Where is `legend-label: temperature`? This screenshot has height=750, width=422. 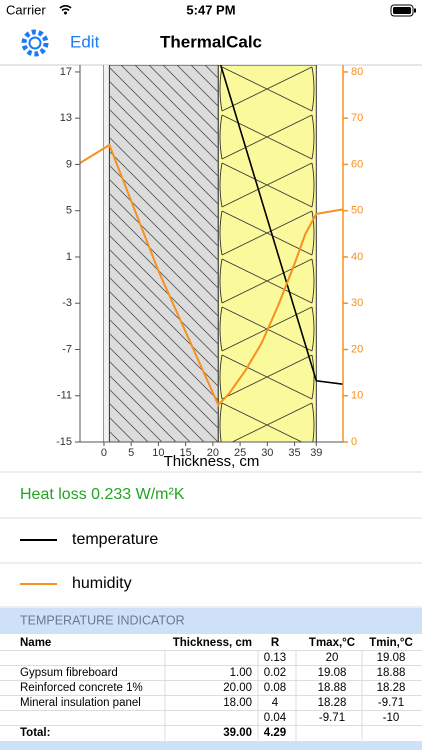 legend-label: temperature is located at coordinates (115, 539).